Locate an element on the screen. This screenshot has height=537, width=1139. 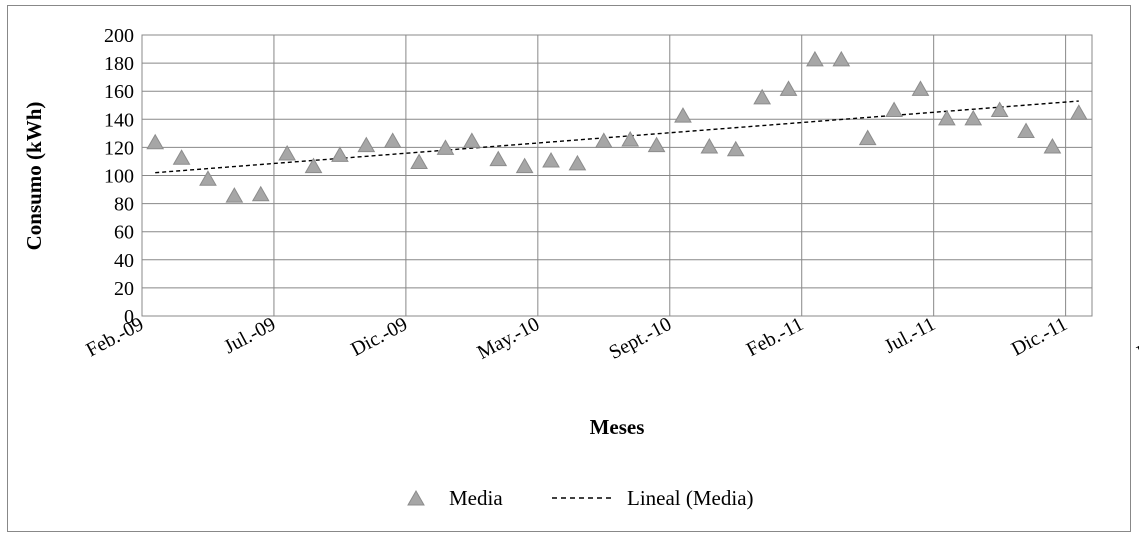
y-tick-label: 200 is located at coordinates (119, 36).